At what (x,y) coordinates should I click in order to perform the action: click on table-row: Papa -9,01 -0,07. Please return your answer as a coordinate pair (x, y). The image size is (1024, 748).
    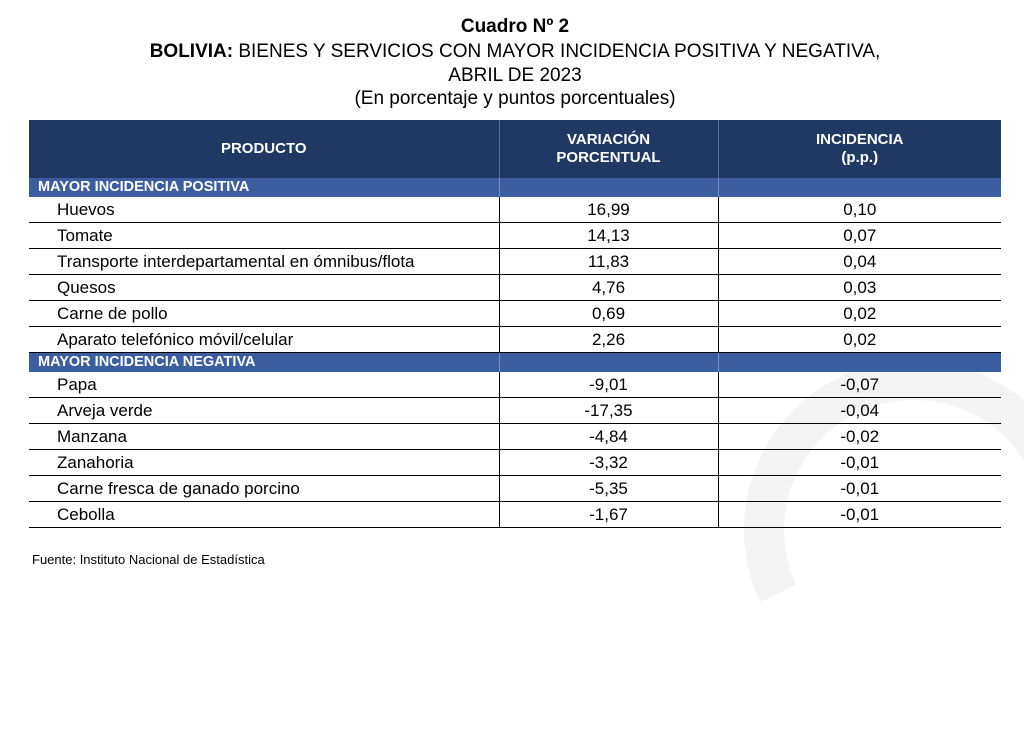
    Looking at the image, I should click on (515, 385).